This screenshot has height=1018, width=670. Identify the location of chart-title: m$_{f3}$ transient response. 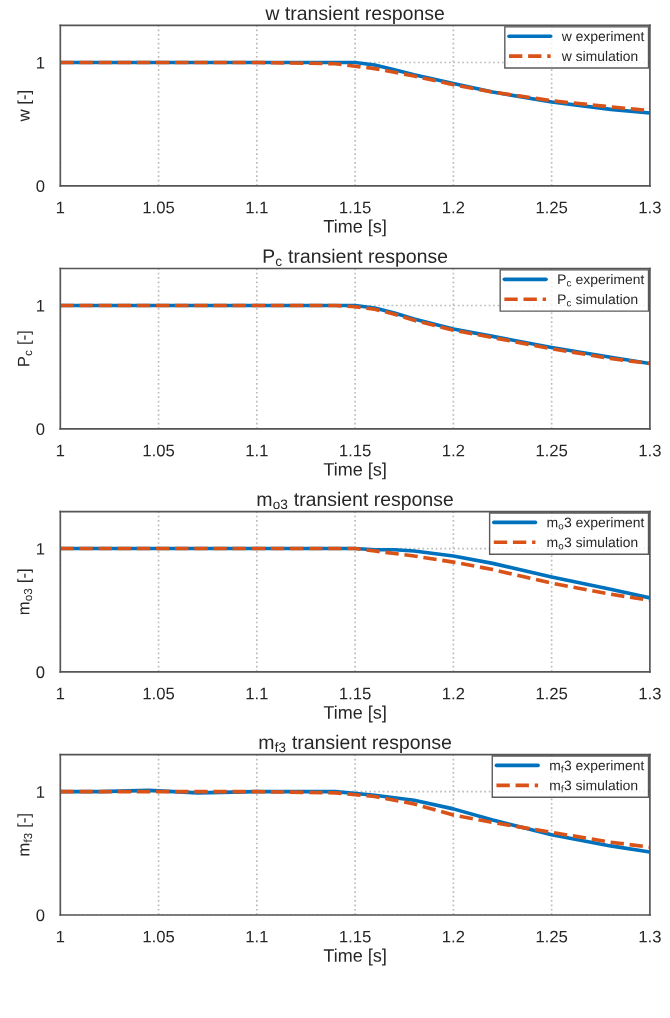
(355, 743).